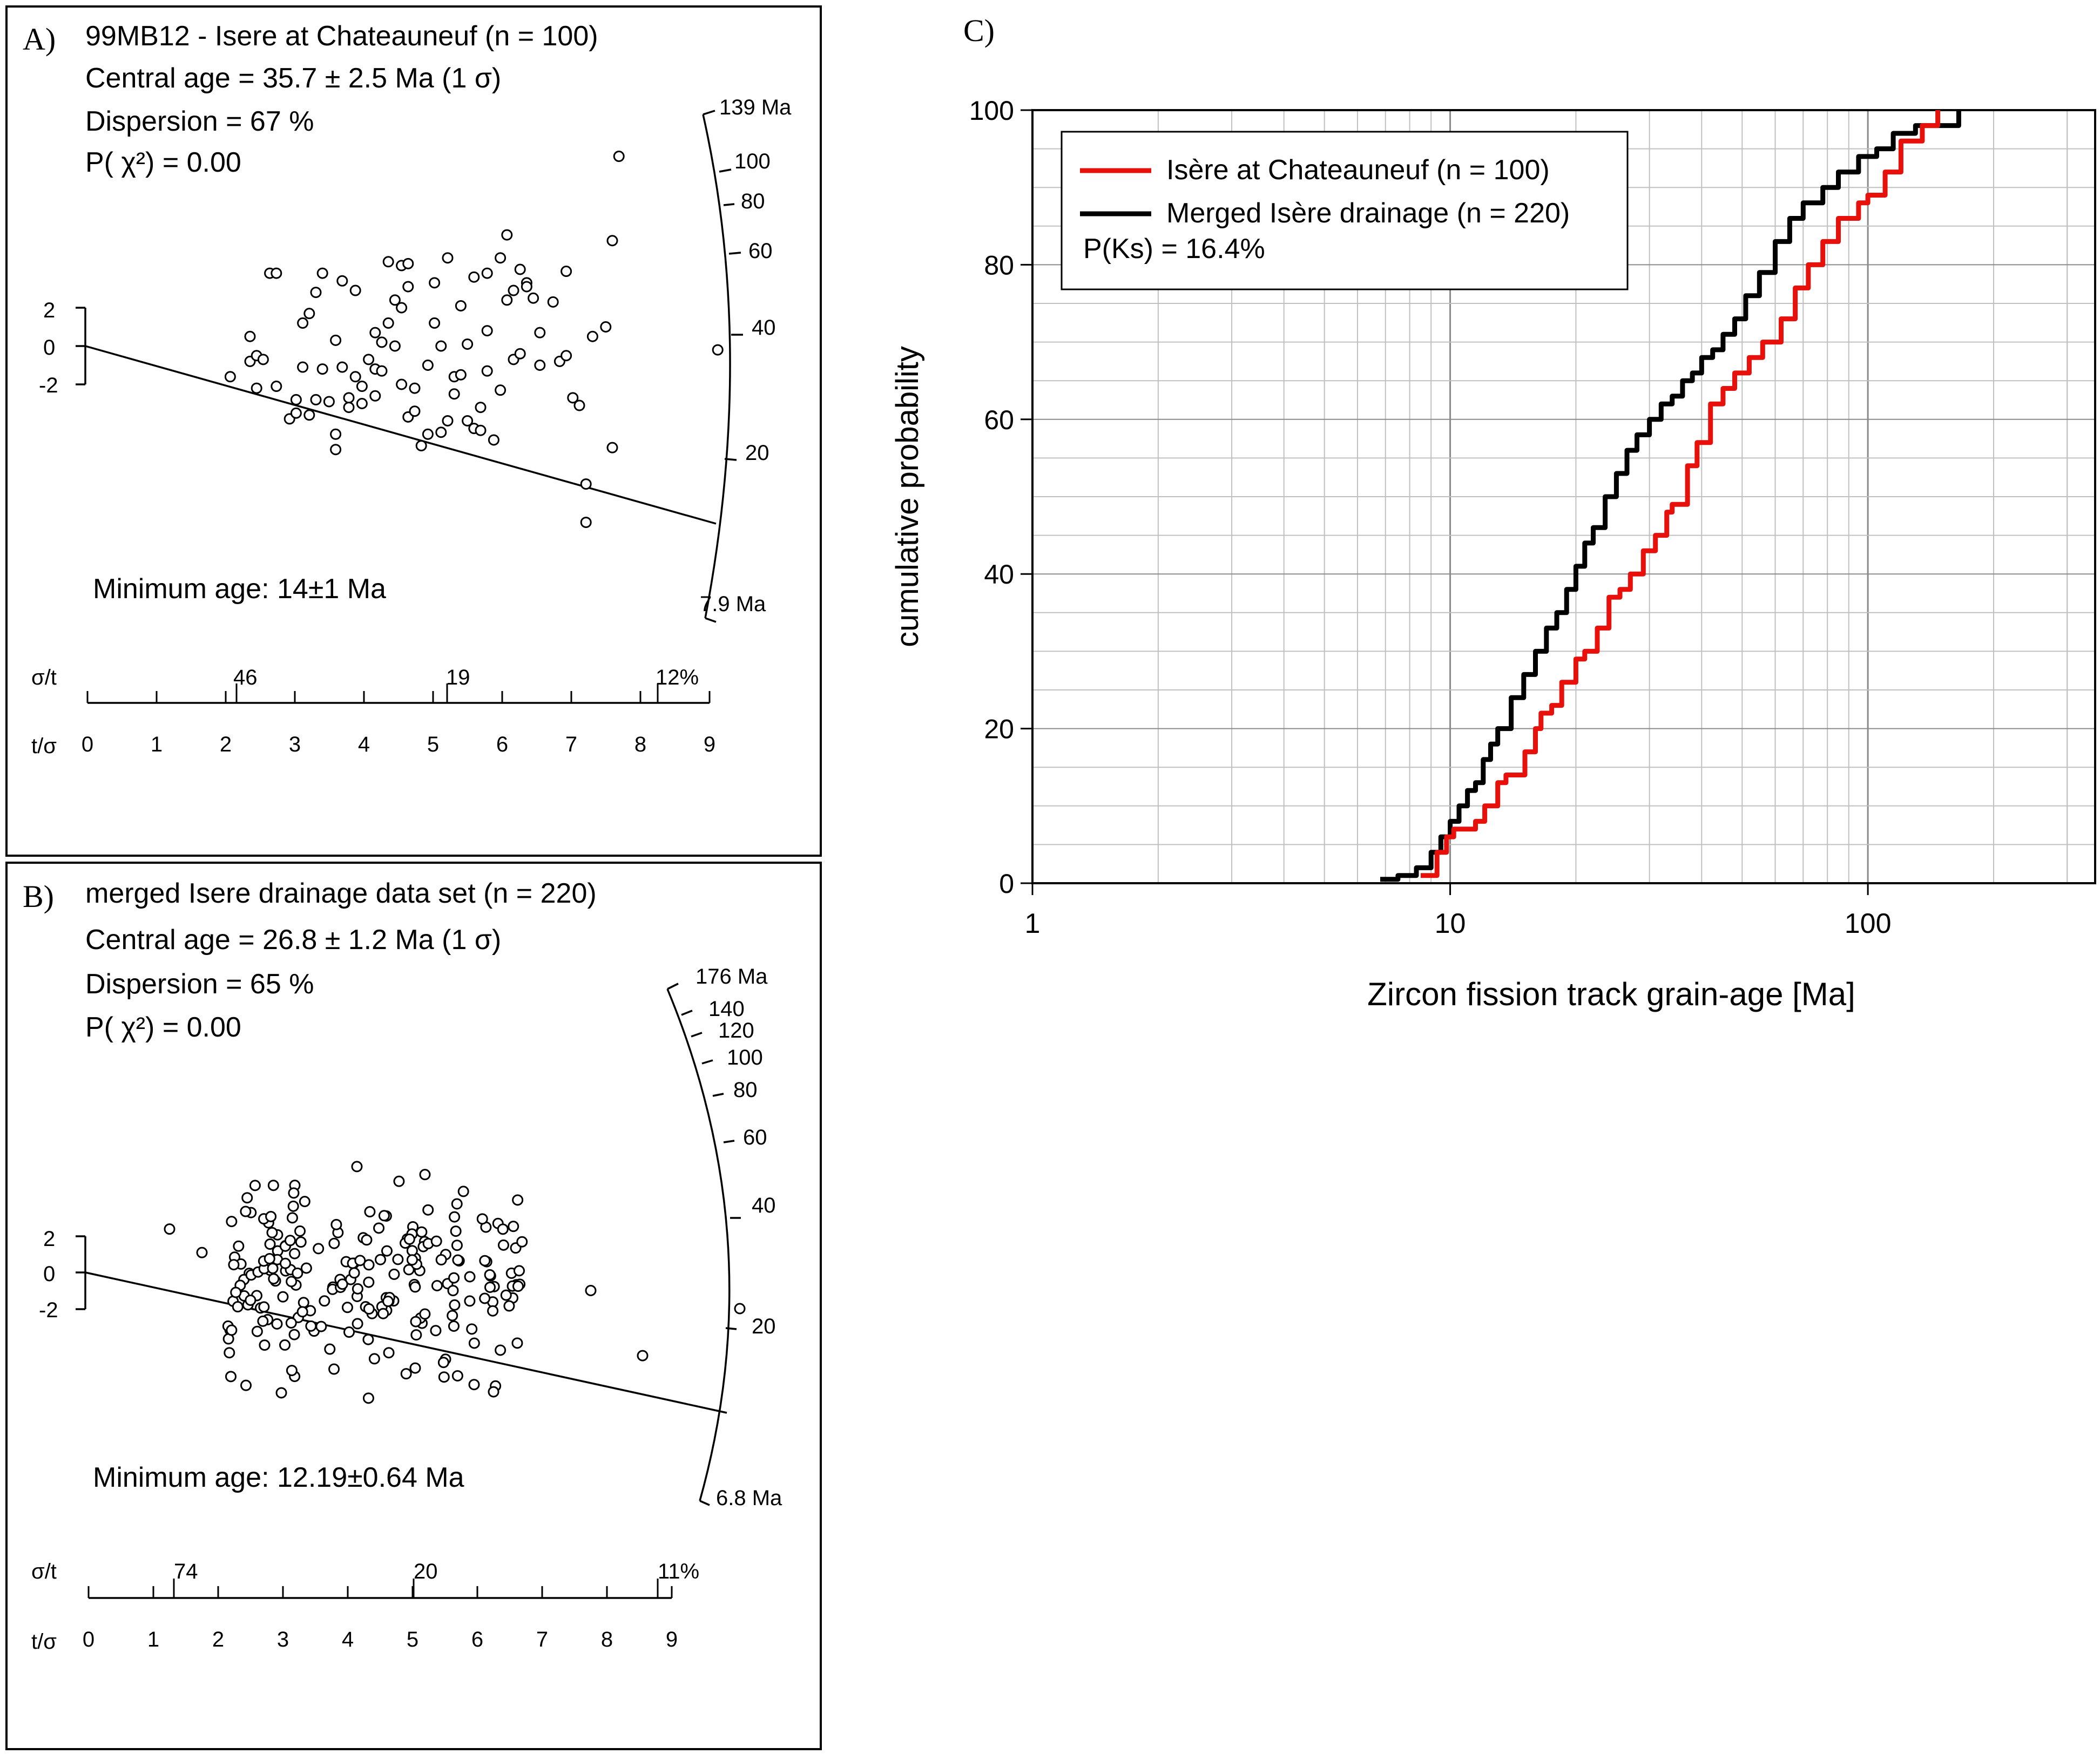 This screenshot has height=1754, width=2100. What do you see at coordinates (283, 1639) in the screenshot?
I see `t-sigma-tick-label: 3` at bounding box center [283, 1639].